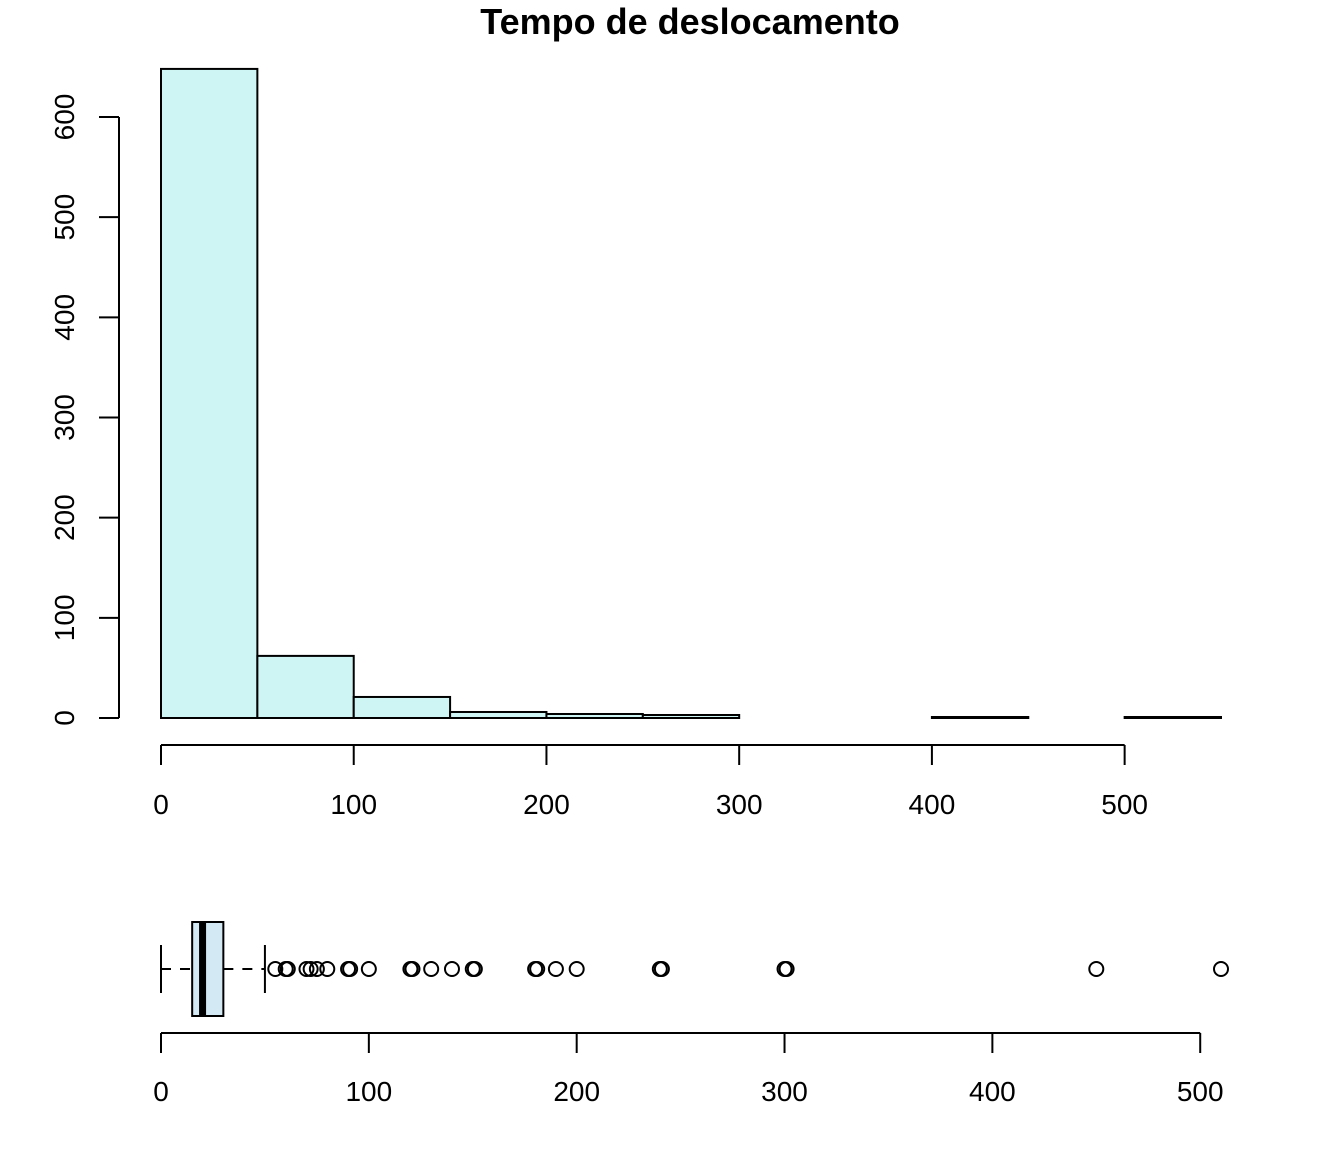 Image resolution: width=1344 pixels, height=1152 pixels. Describe the element at coordinates (64, 517) in the screenshot. I see `y-tick-label: 200` at that location.